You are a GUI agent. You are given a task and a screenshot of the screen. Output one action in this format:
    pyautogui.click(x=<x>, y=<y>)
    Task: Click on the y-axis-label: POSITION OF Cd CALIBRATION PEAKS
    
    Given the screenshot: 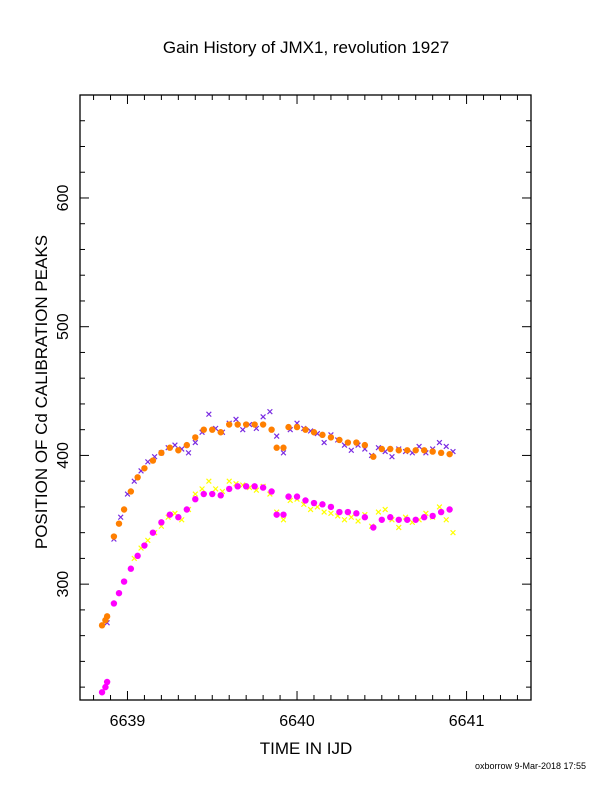 What is the action you would take?
    pyautogui.click(x=41, y=392)
    